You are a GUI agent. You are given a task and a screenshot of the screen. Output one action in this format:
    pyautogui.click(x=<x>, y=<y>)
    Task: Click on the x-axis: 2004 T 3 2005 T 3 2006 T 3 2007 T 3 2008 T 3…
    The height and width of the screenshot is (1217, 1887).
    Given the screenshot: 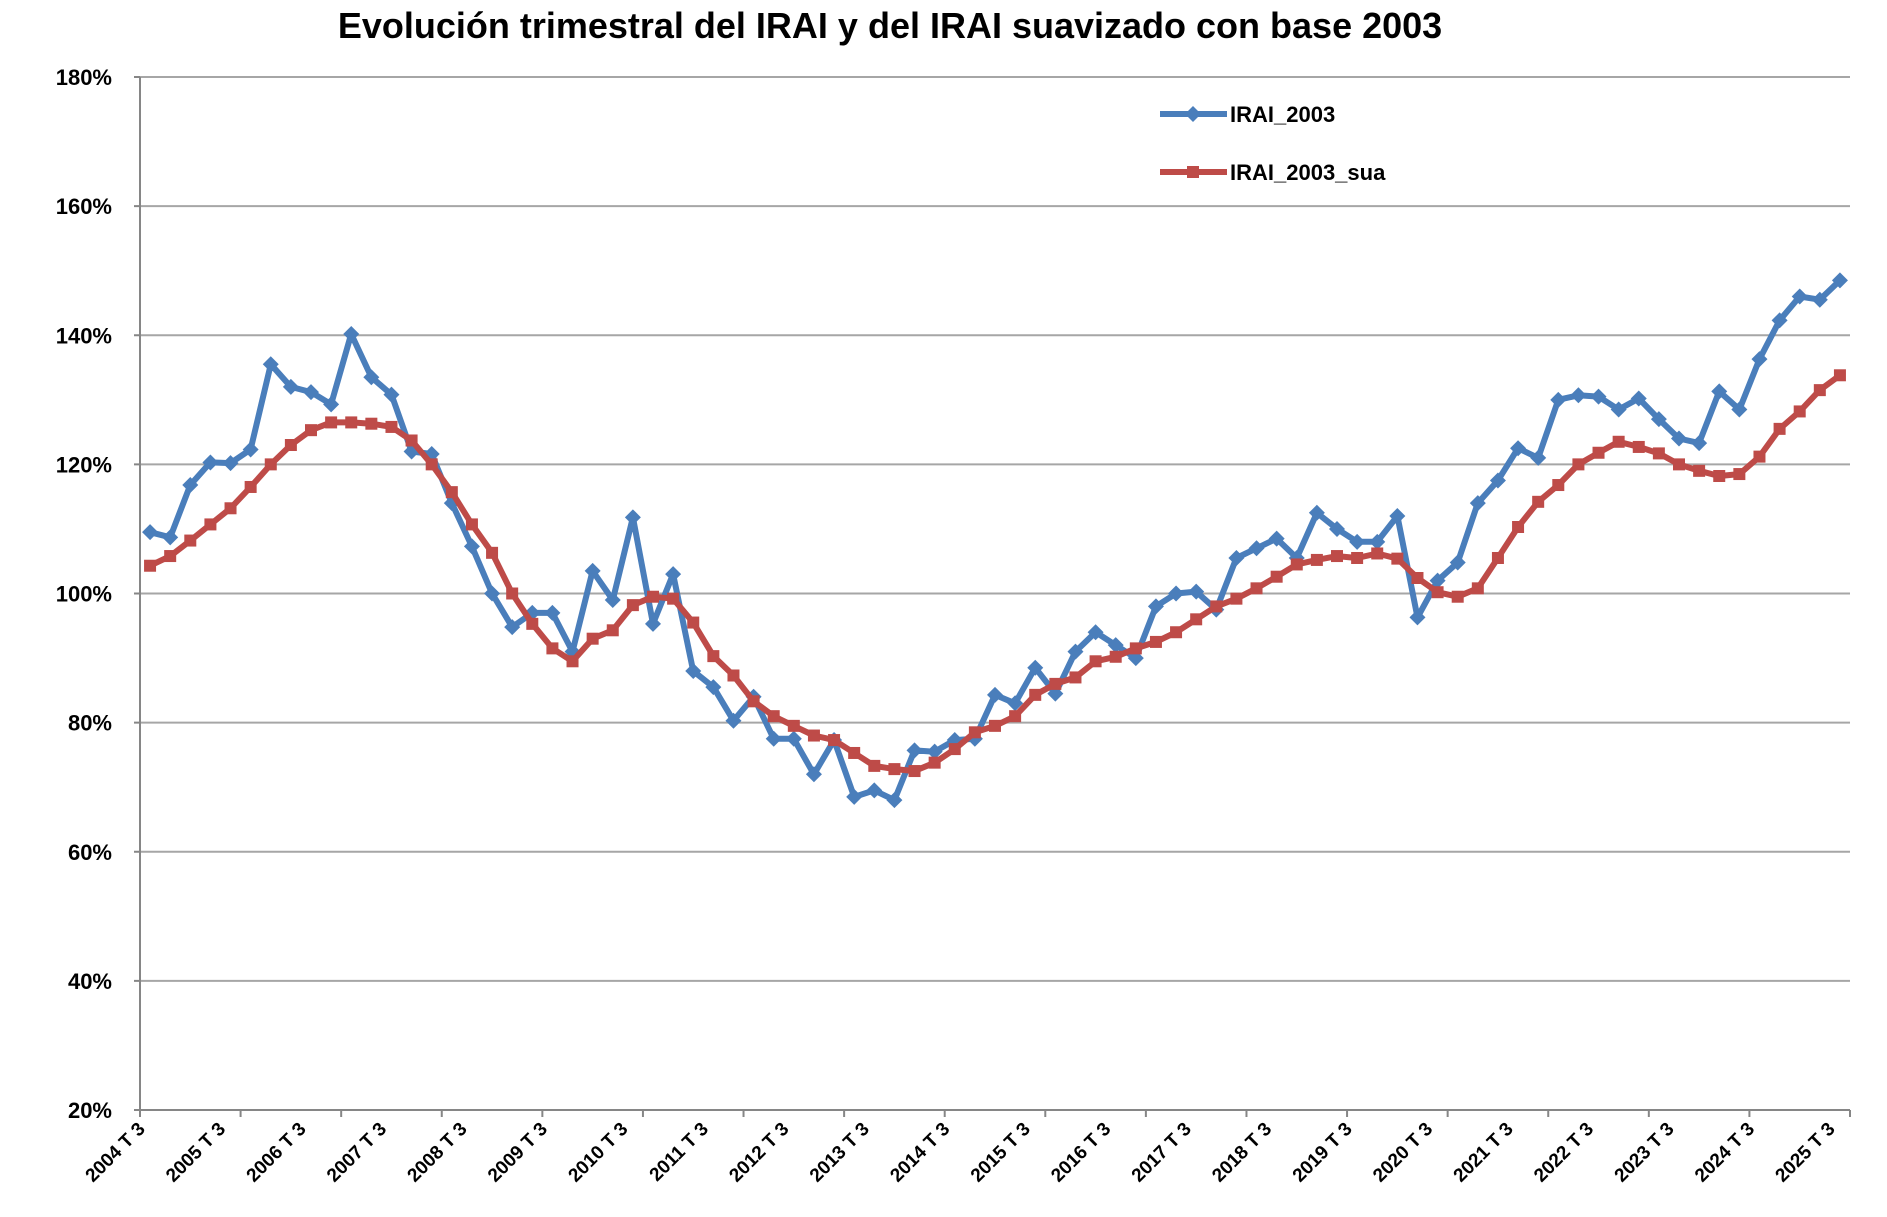 What is the action you would take?
    pyautogui.click(x=966, y=1148)
    